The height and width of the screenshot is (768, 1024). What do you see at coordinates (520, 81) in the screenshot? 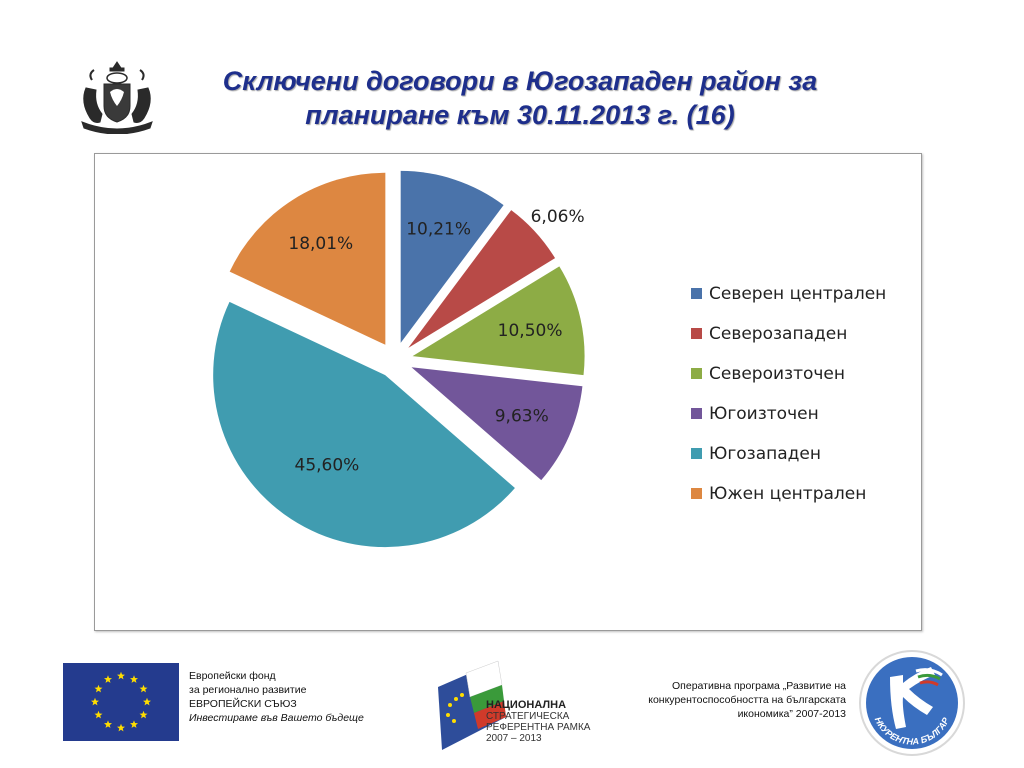
I see `page-title-line-1: Сключени договори в Югозападен район за` at bounding box center [520, 81].